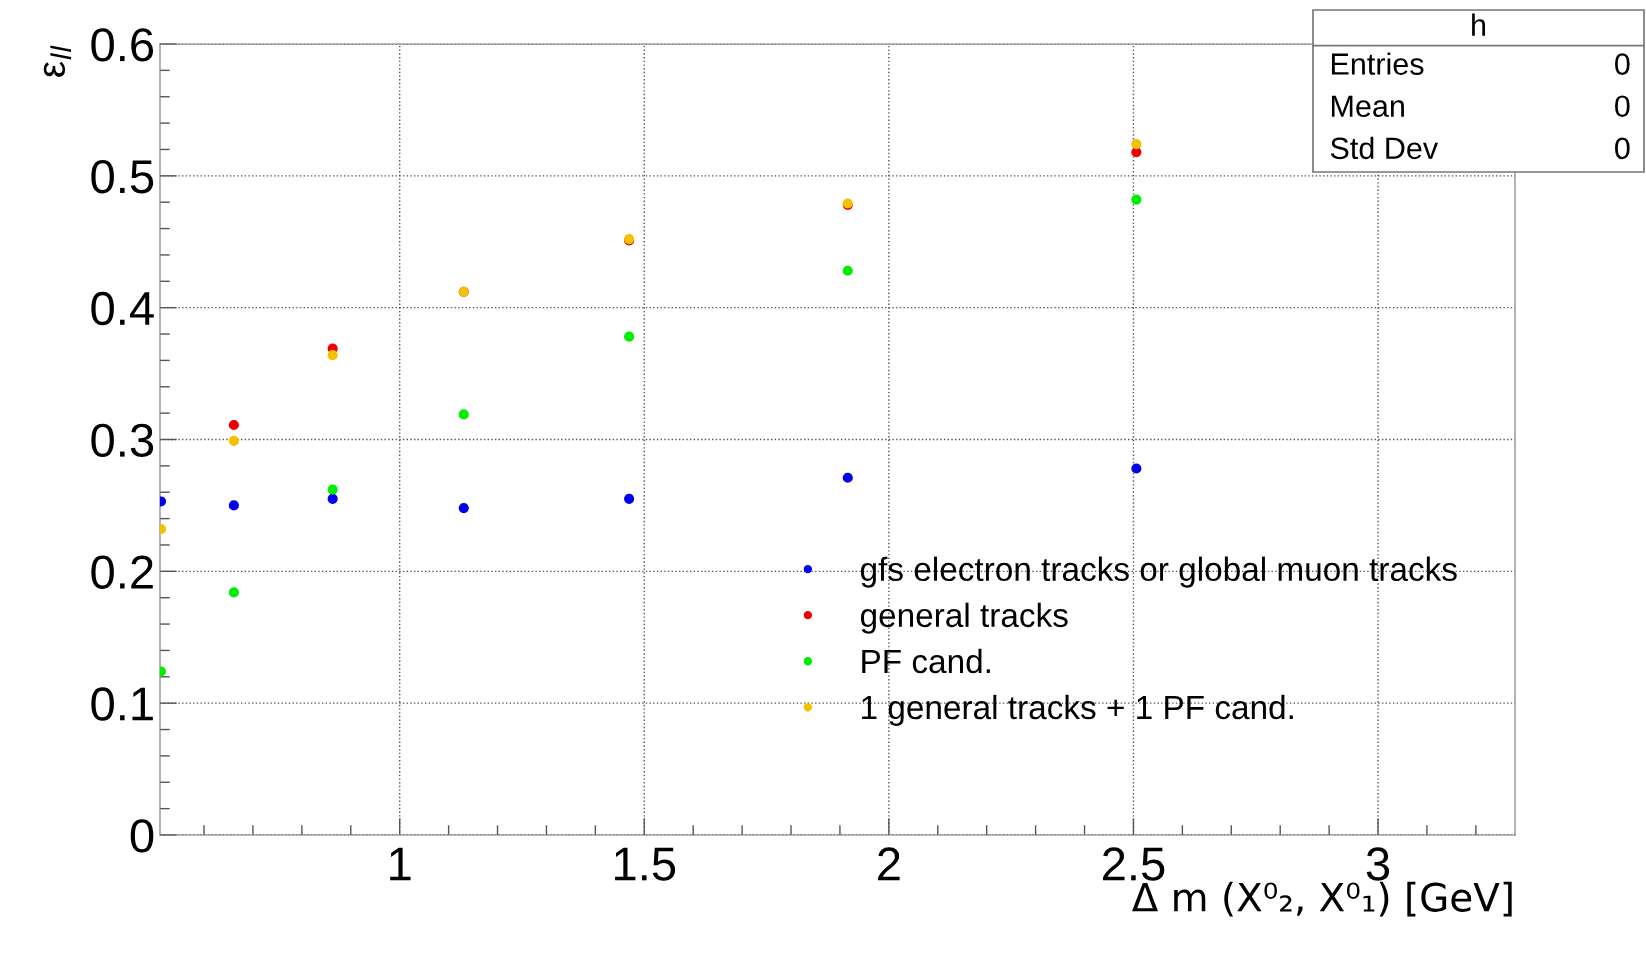 This screenshot has height=965, width=1646. I want to click on y-axis-title: ε$_{ll}$, so click(57, 61).